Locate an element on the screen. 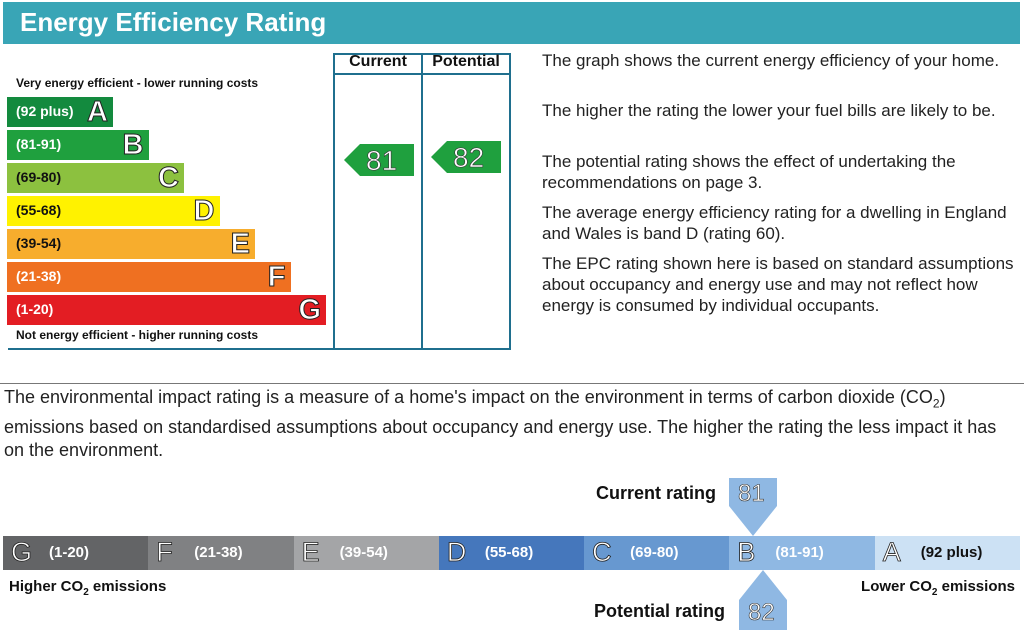 The height and width of the screenshot is (635, 1024). environment-range: (21-38) is located at coordinates (218, 552).